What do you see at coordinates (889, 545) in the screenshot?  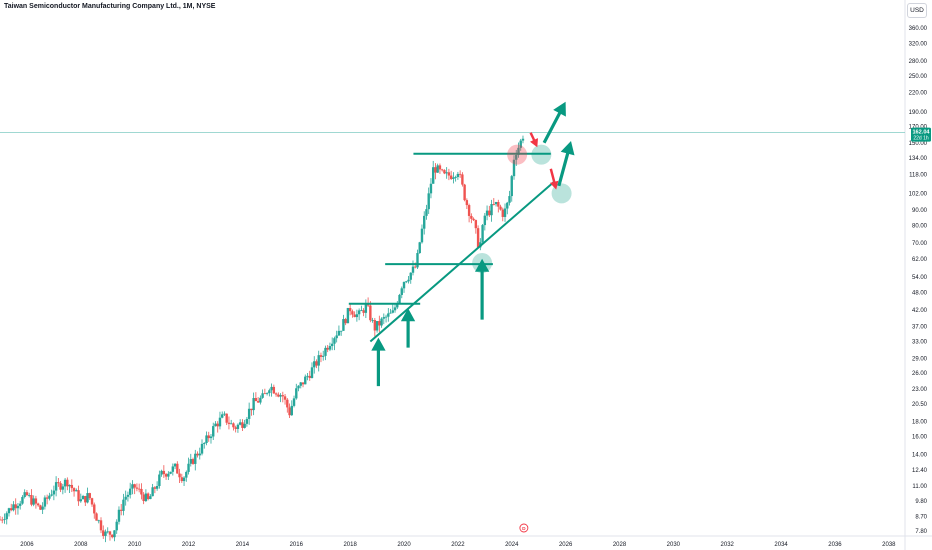 I see `x-tick-label: 2038` at bounding box center [889, 545].